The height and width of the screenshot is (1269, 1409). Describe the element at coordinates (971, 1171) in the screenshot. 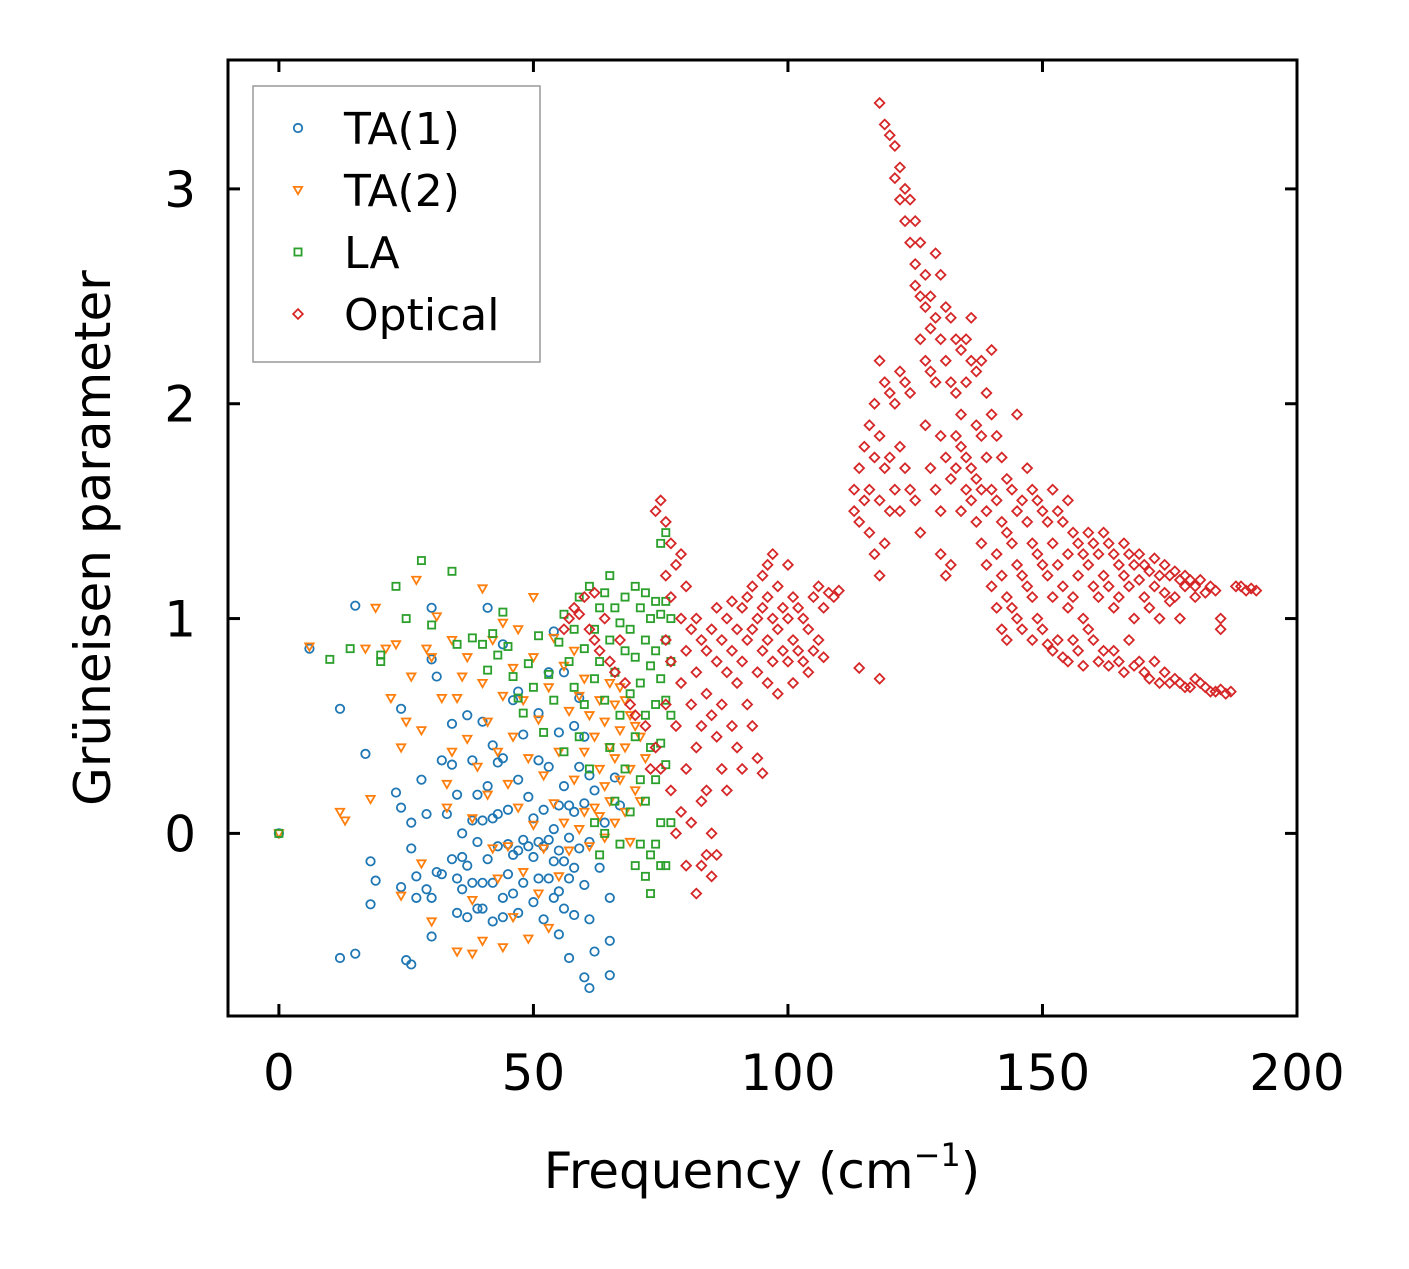

I see `x-axis-title-close: )` at that location.